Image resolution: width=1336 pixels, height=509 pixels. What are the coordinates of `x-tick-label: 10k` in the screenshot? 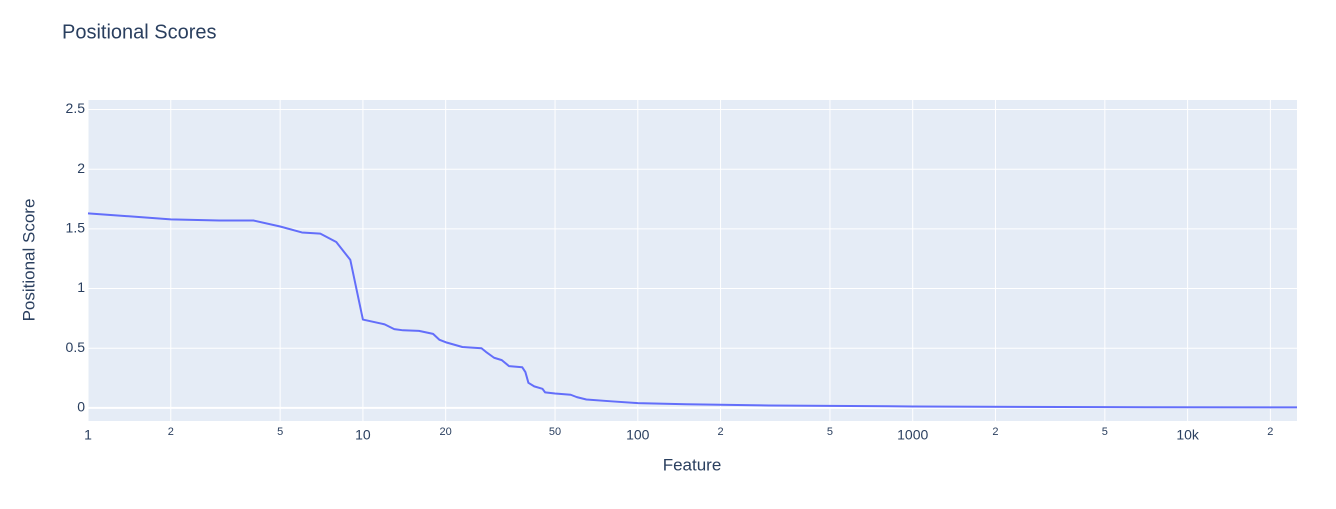 It's located at (1188, 435).